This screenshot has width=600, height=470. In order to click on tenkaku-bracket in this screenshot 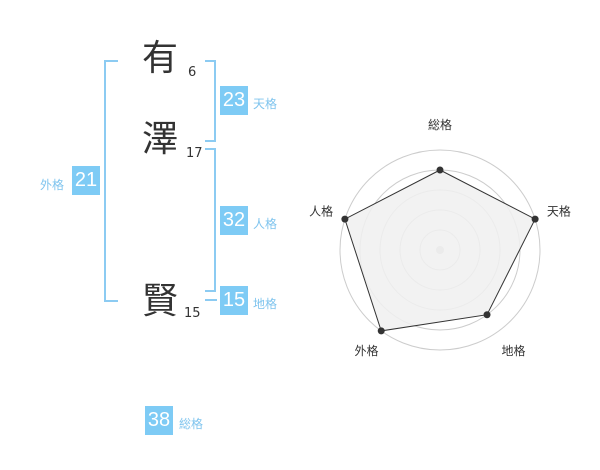, I will do `click(210, 101)`.